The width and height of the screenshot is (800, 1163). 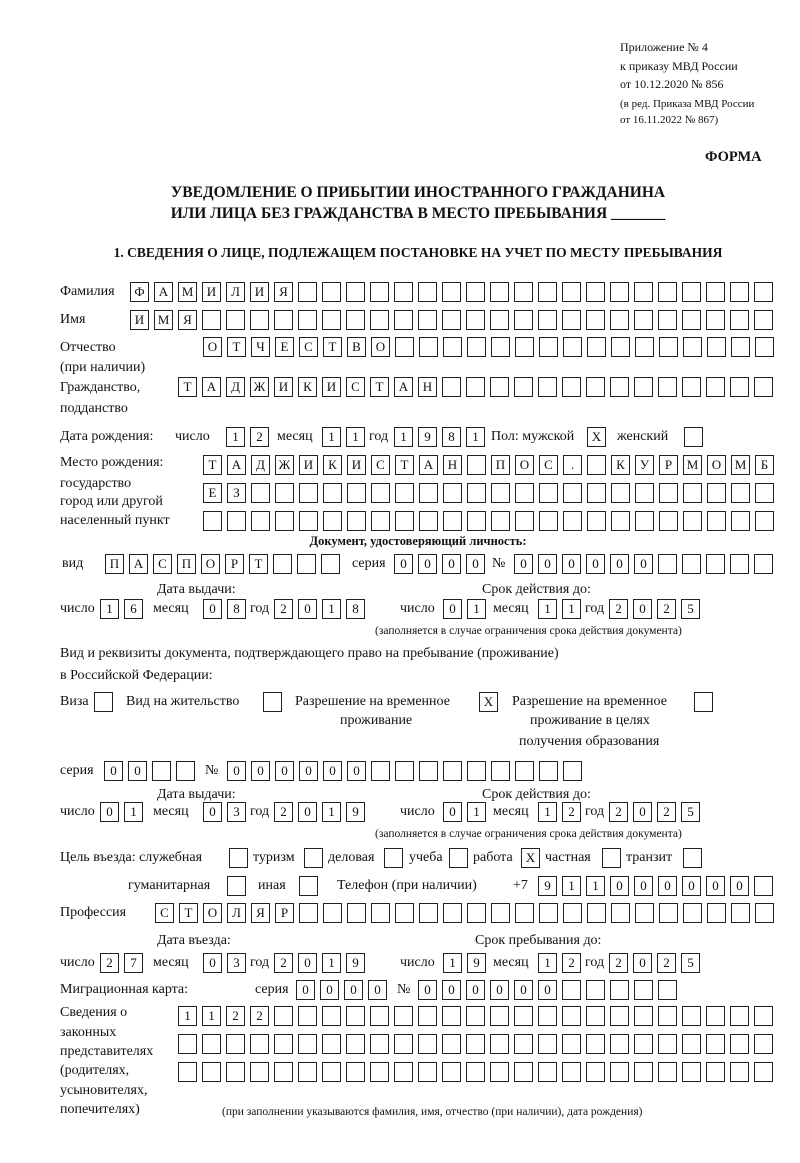 What do you see at coordinates (187, 292) in the screenshot?
I see `char-box: М` at bounding box center [187, 292].